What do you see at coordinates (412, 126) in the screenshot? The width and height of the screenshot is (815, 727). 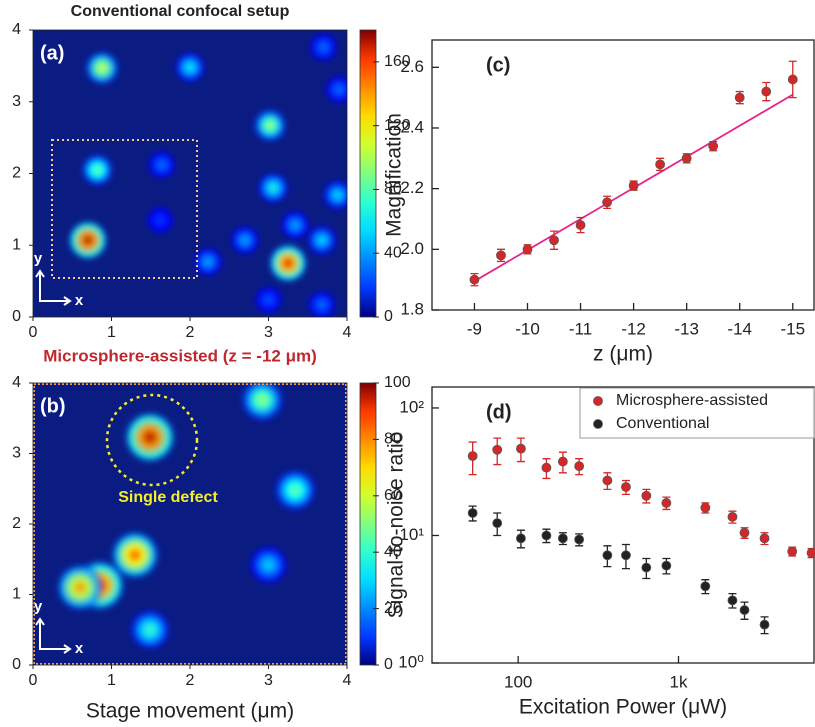 I see `y-tick-label: 2.4` at bounding box center [412, 126].